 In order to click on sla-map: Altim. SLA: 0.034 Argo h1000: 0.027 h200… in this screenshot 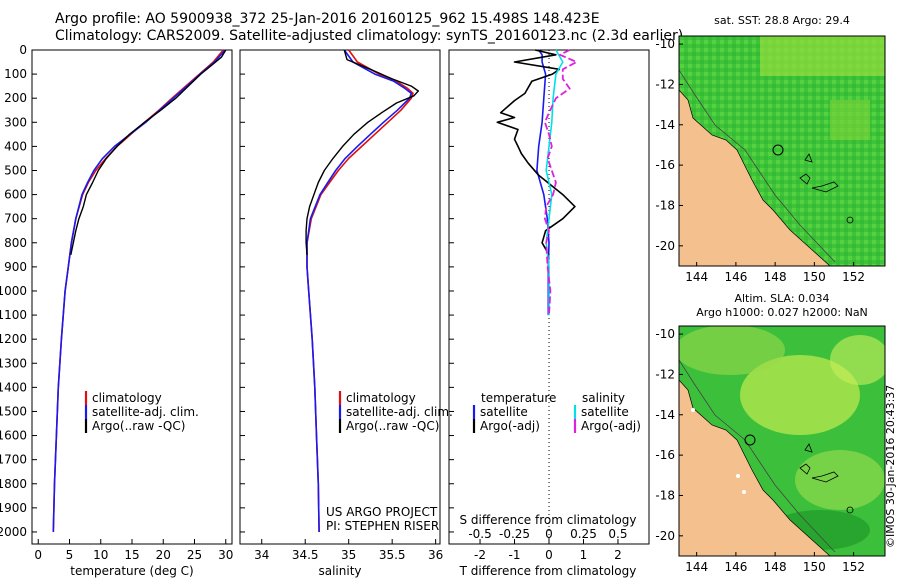, I will do `click(770, 433)`.